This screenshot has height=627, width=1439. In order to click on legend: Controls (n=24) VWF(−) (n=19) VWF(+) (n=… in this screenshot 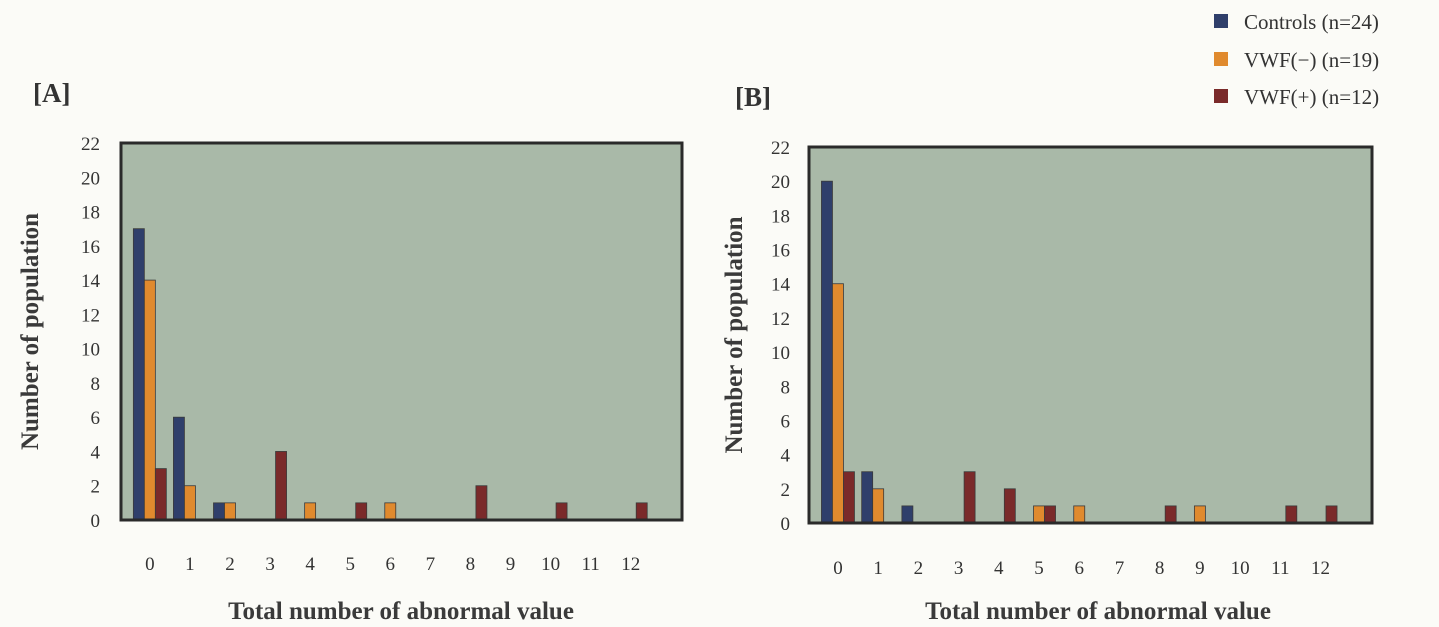, I will do `click(1296, 59)`.